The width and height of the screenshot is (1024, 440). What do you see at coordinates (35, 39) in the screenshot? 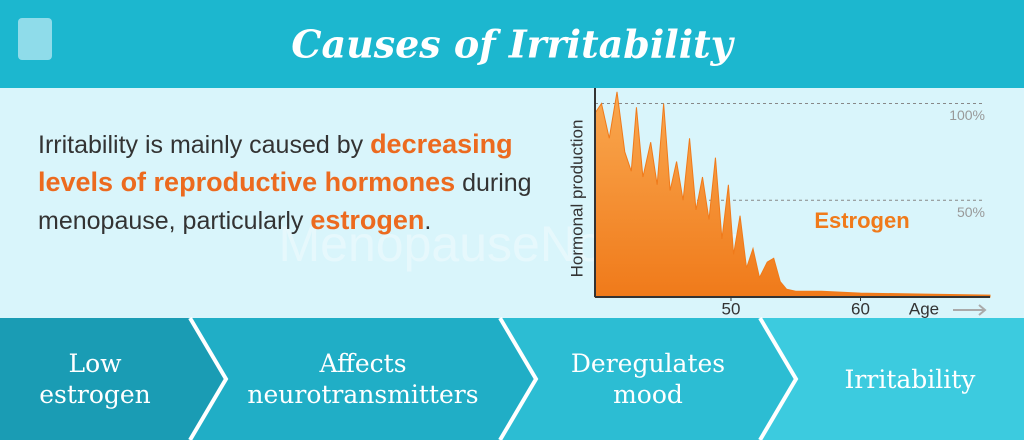
I see `logo` at bounding box center [35, 39].